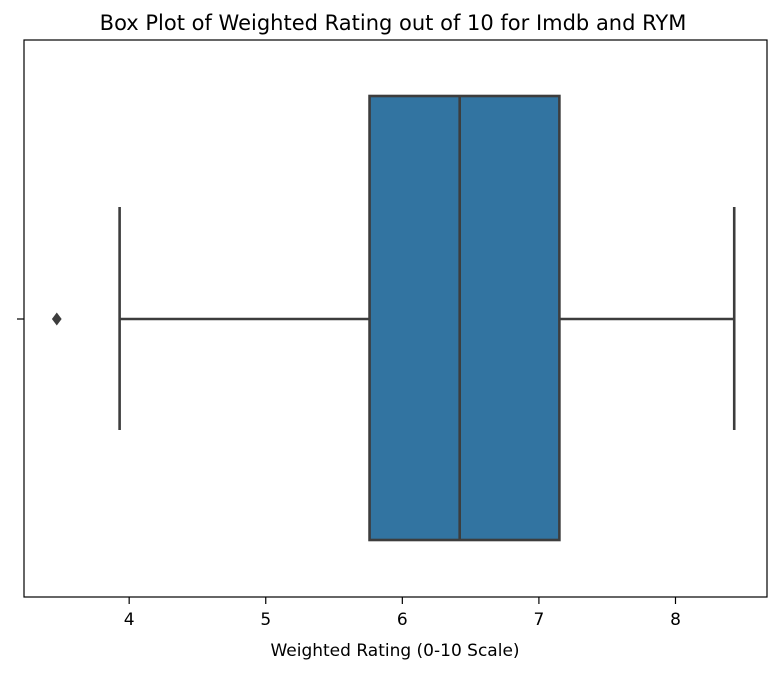 This screenshot has height=674, width=781. What do you see at coordinates (394, 651) in the screenshot?
I see `x-axis-label: Weighted Rating (0-10 Scale)` at bounding box center [394, 651].